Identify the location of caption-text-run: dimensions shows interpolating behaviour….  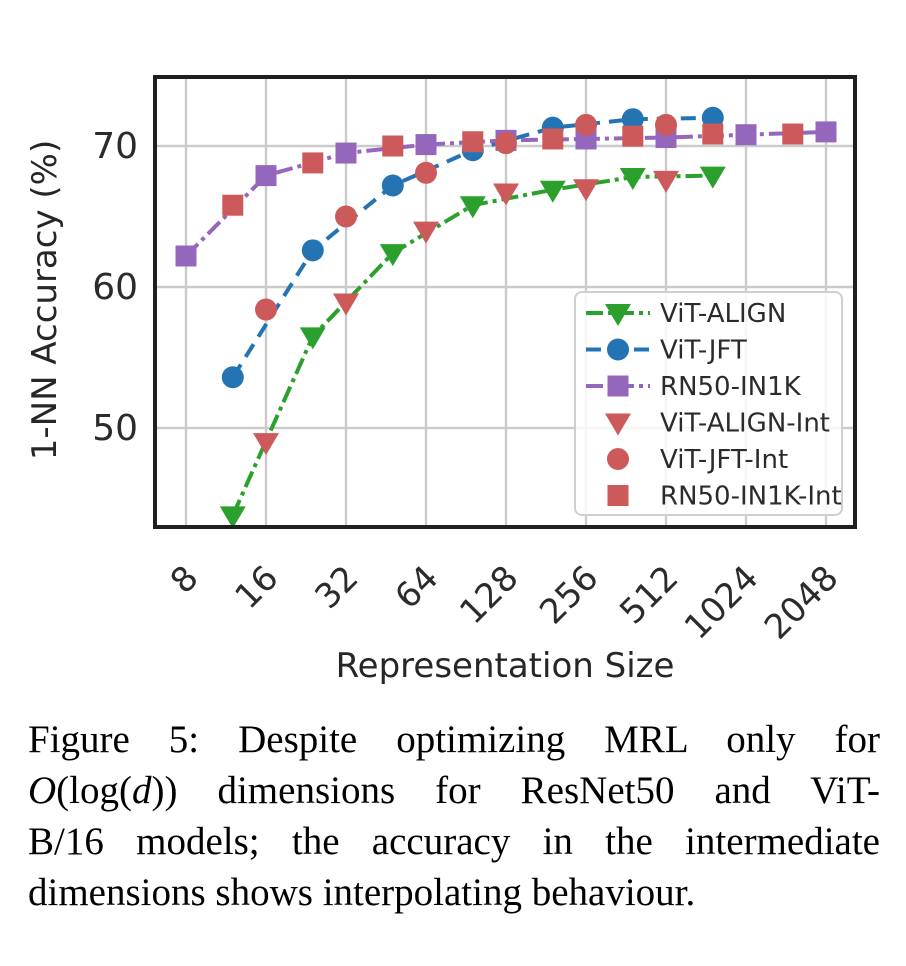
(362, 892).